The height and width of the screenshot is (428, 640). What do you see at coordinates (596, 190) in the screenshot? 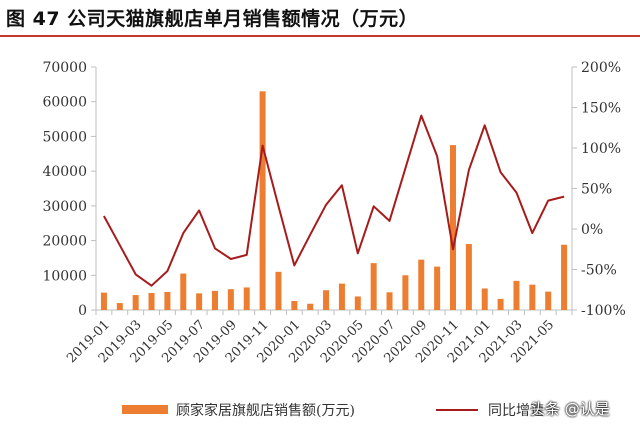
I see `right-tick-label: 50%` at bounding box center [596, 190].